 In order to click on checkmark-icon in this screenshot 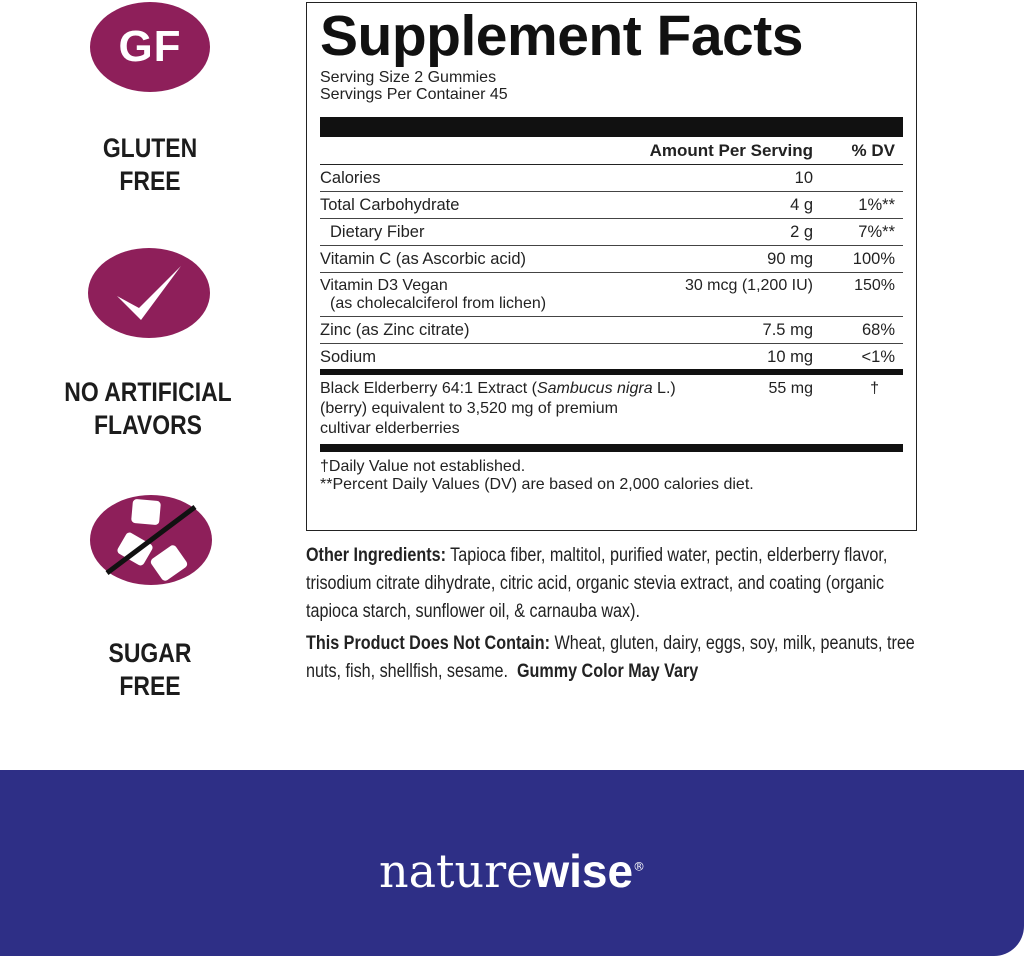, I will do `click(149, 293)`.